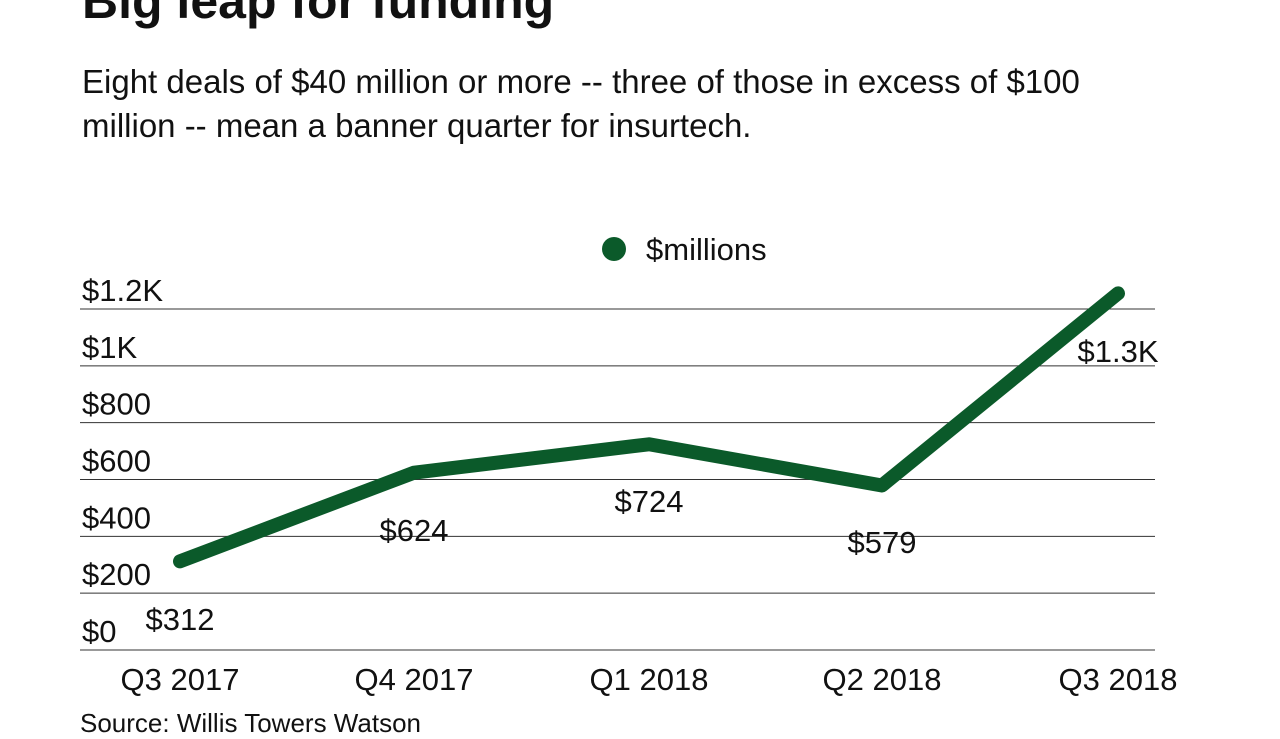 This screenshot has width=1280, height=739. What do you see at coordinates (109, 347) in the screenshot?
I see `y-tick-label: $1K` at bounding box center [109, 347].